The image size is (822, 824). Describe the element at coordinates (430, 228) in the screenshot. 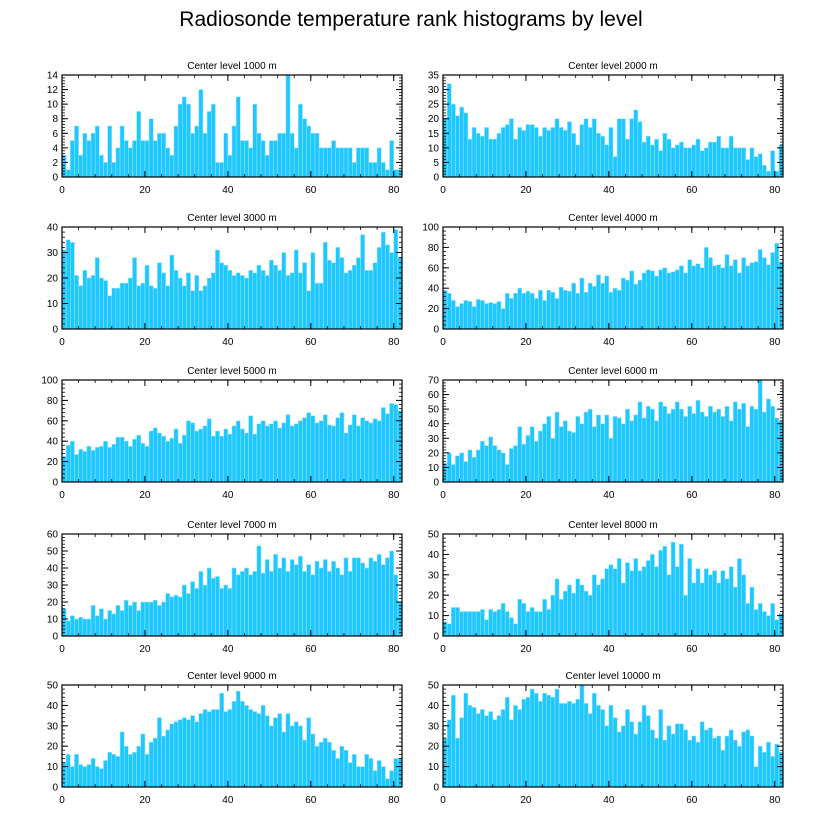

I see `y-tick-label: 100` at that location.